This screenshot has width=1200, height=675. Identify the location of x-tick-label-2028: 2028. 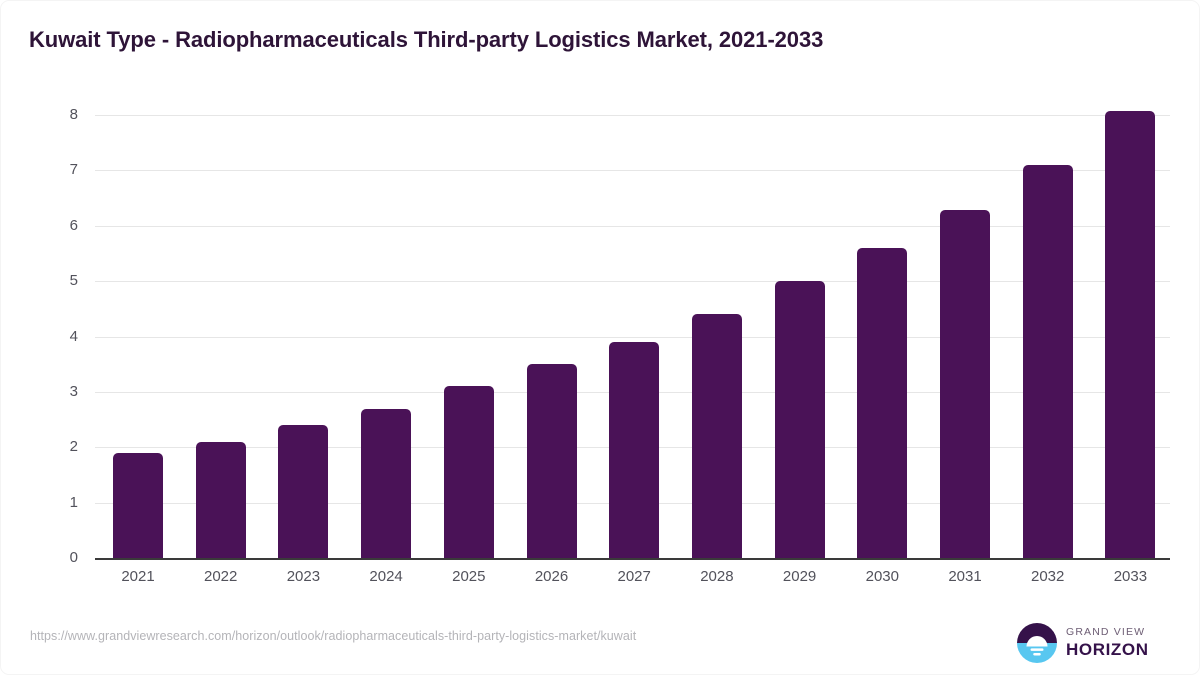
(717, 576).